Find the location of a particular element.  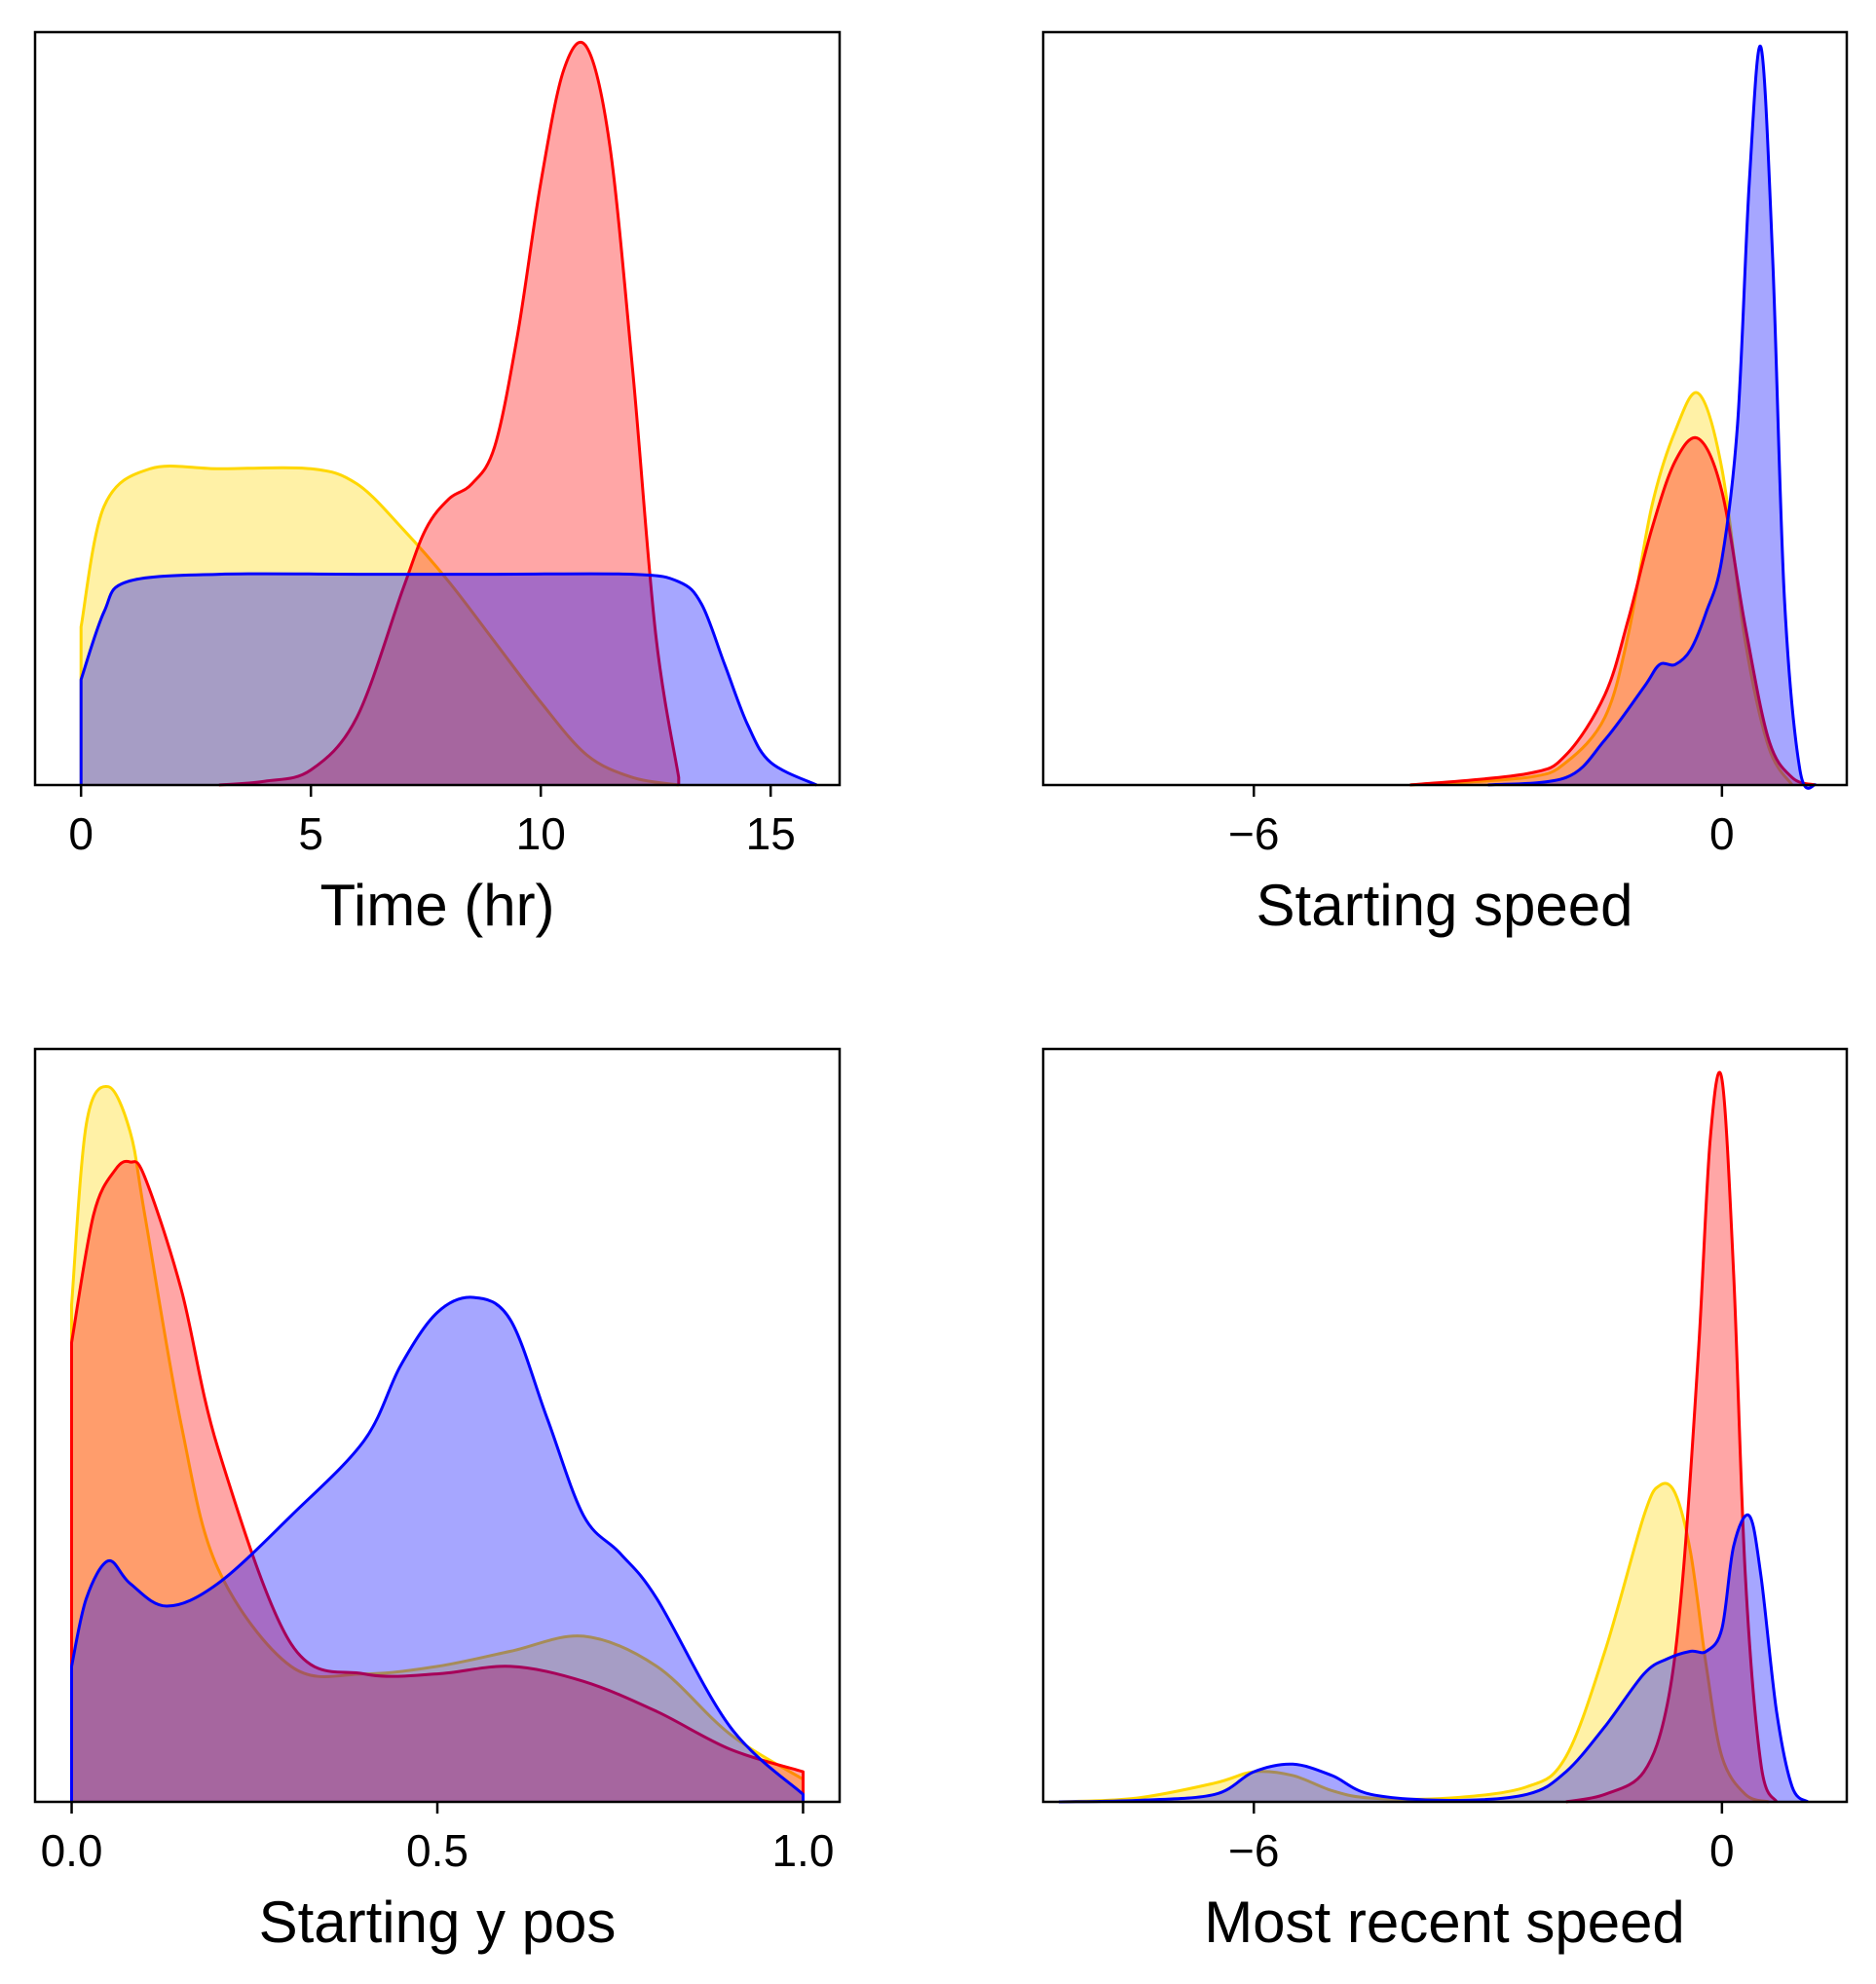

x-tick-label: 0.0 is located at coordinates (72, 1850).